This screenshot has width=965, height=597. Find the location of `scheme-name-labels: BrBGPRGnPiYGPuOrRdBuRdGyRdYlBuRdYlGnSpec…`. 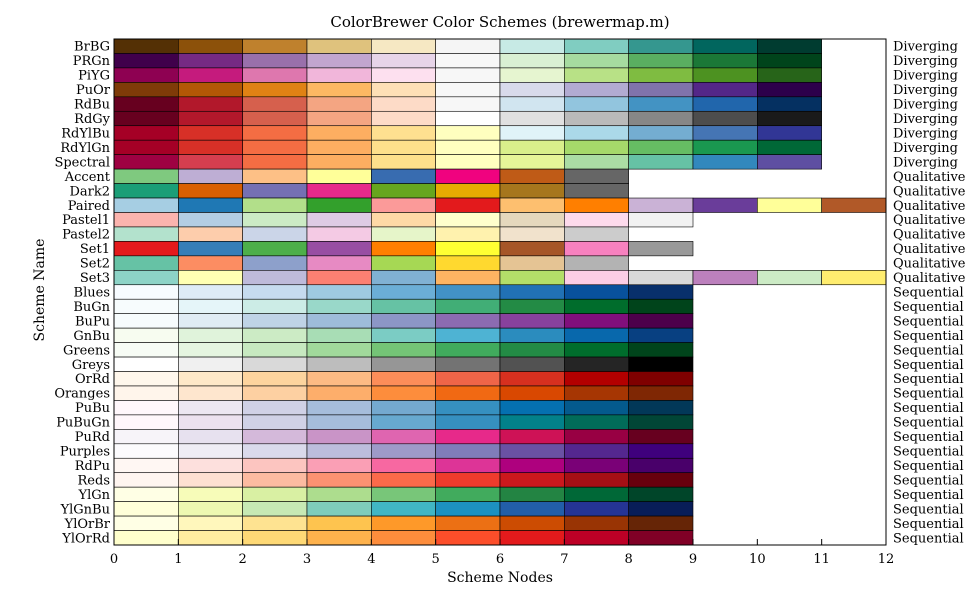

scheme-name-labels: BrBGPRGnPiYGPuOrRdBuRdGyRdYlBuRdYlGnSpec… is located at coordinates (82, 293).